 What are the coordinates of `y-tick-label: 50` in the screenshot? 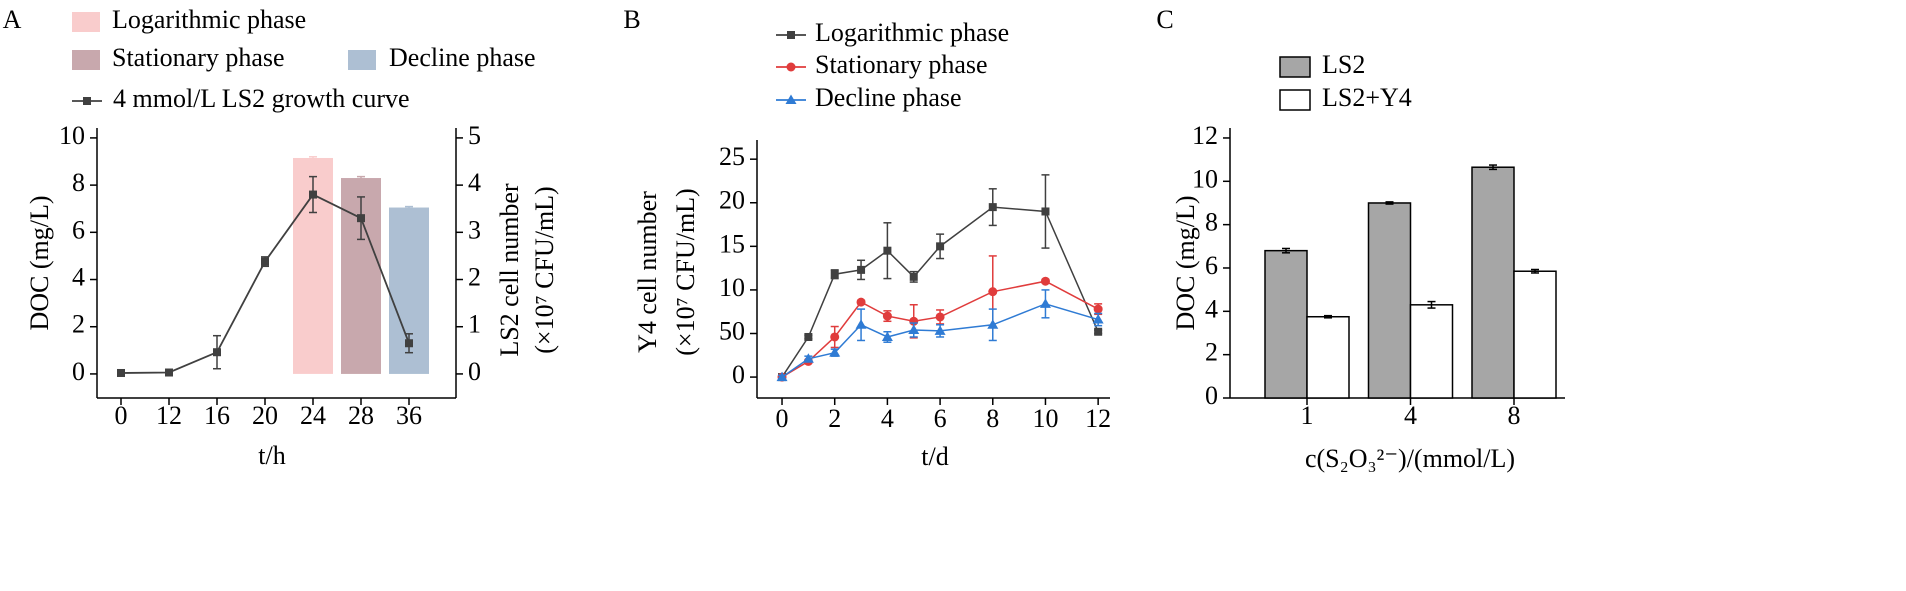 It's located at (732, 330).